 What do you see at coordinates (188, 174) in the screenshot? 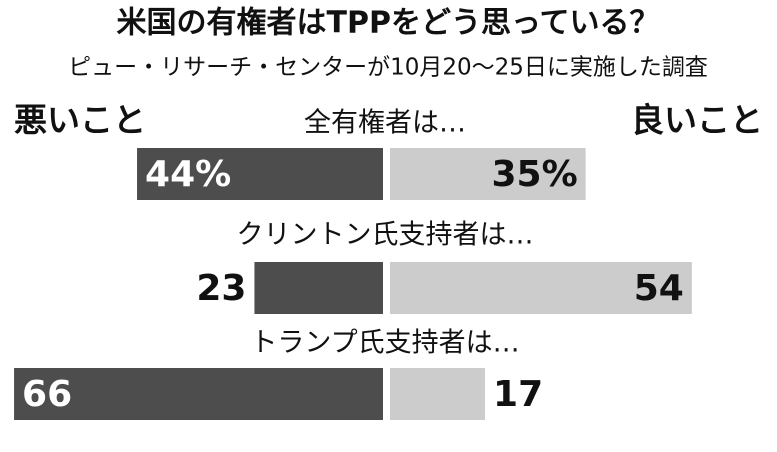
I see `value-label: 44%` at bounding box center [188, 174].